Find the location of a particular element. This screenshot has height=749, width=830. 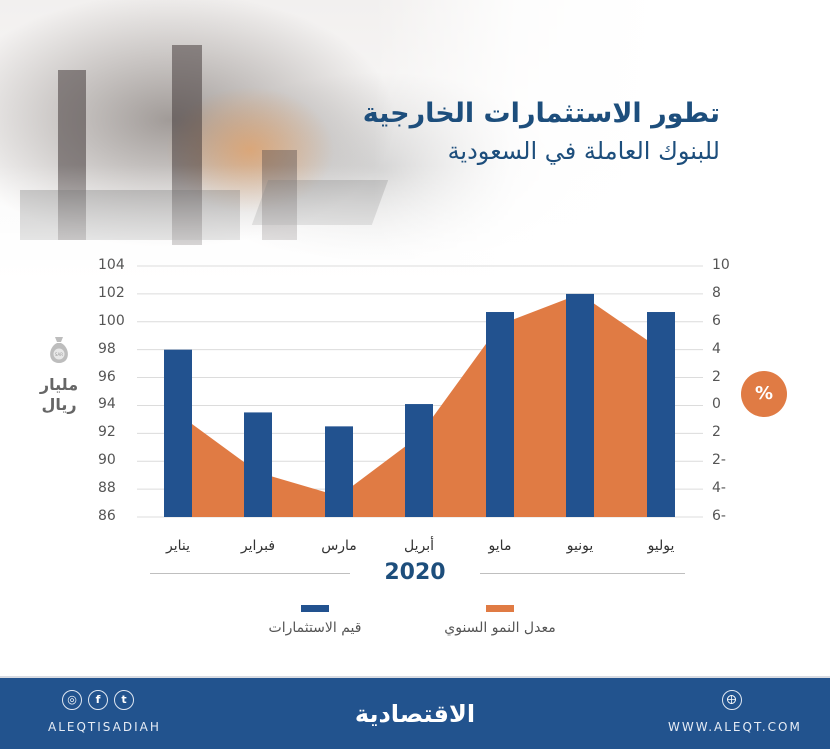

right-tick-label: 8 is located at coordinates (716, 292).